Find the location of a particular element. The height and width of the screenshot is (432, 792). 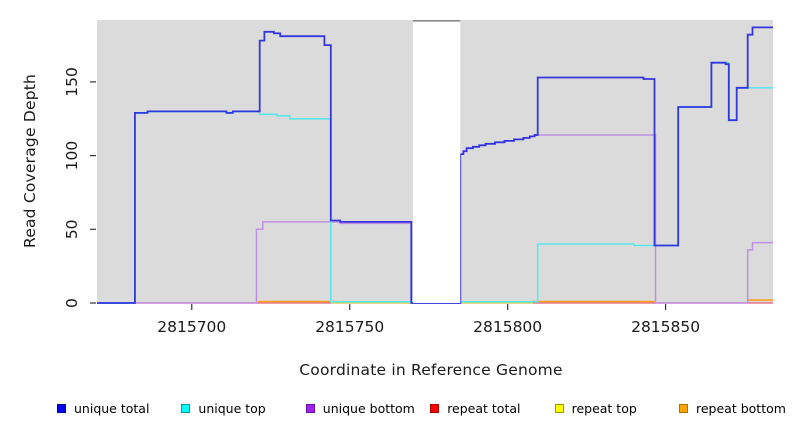

legend-item-unique-bottom: unique bottom is located at coordinates (360, 408).